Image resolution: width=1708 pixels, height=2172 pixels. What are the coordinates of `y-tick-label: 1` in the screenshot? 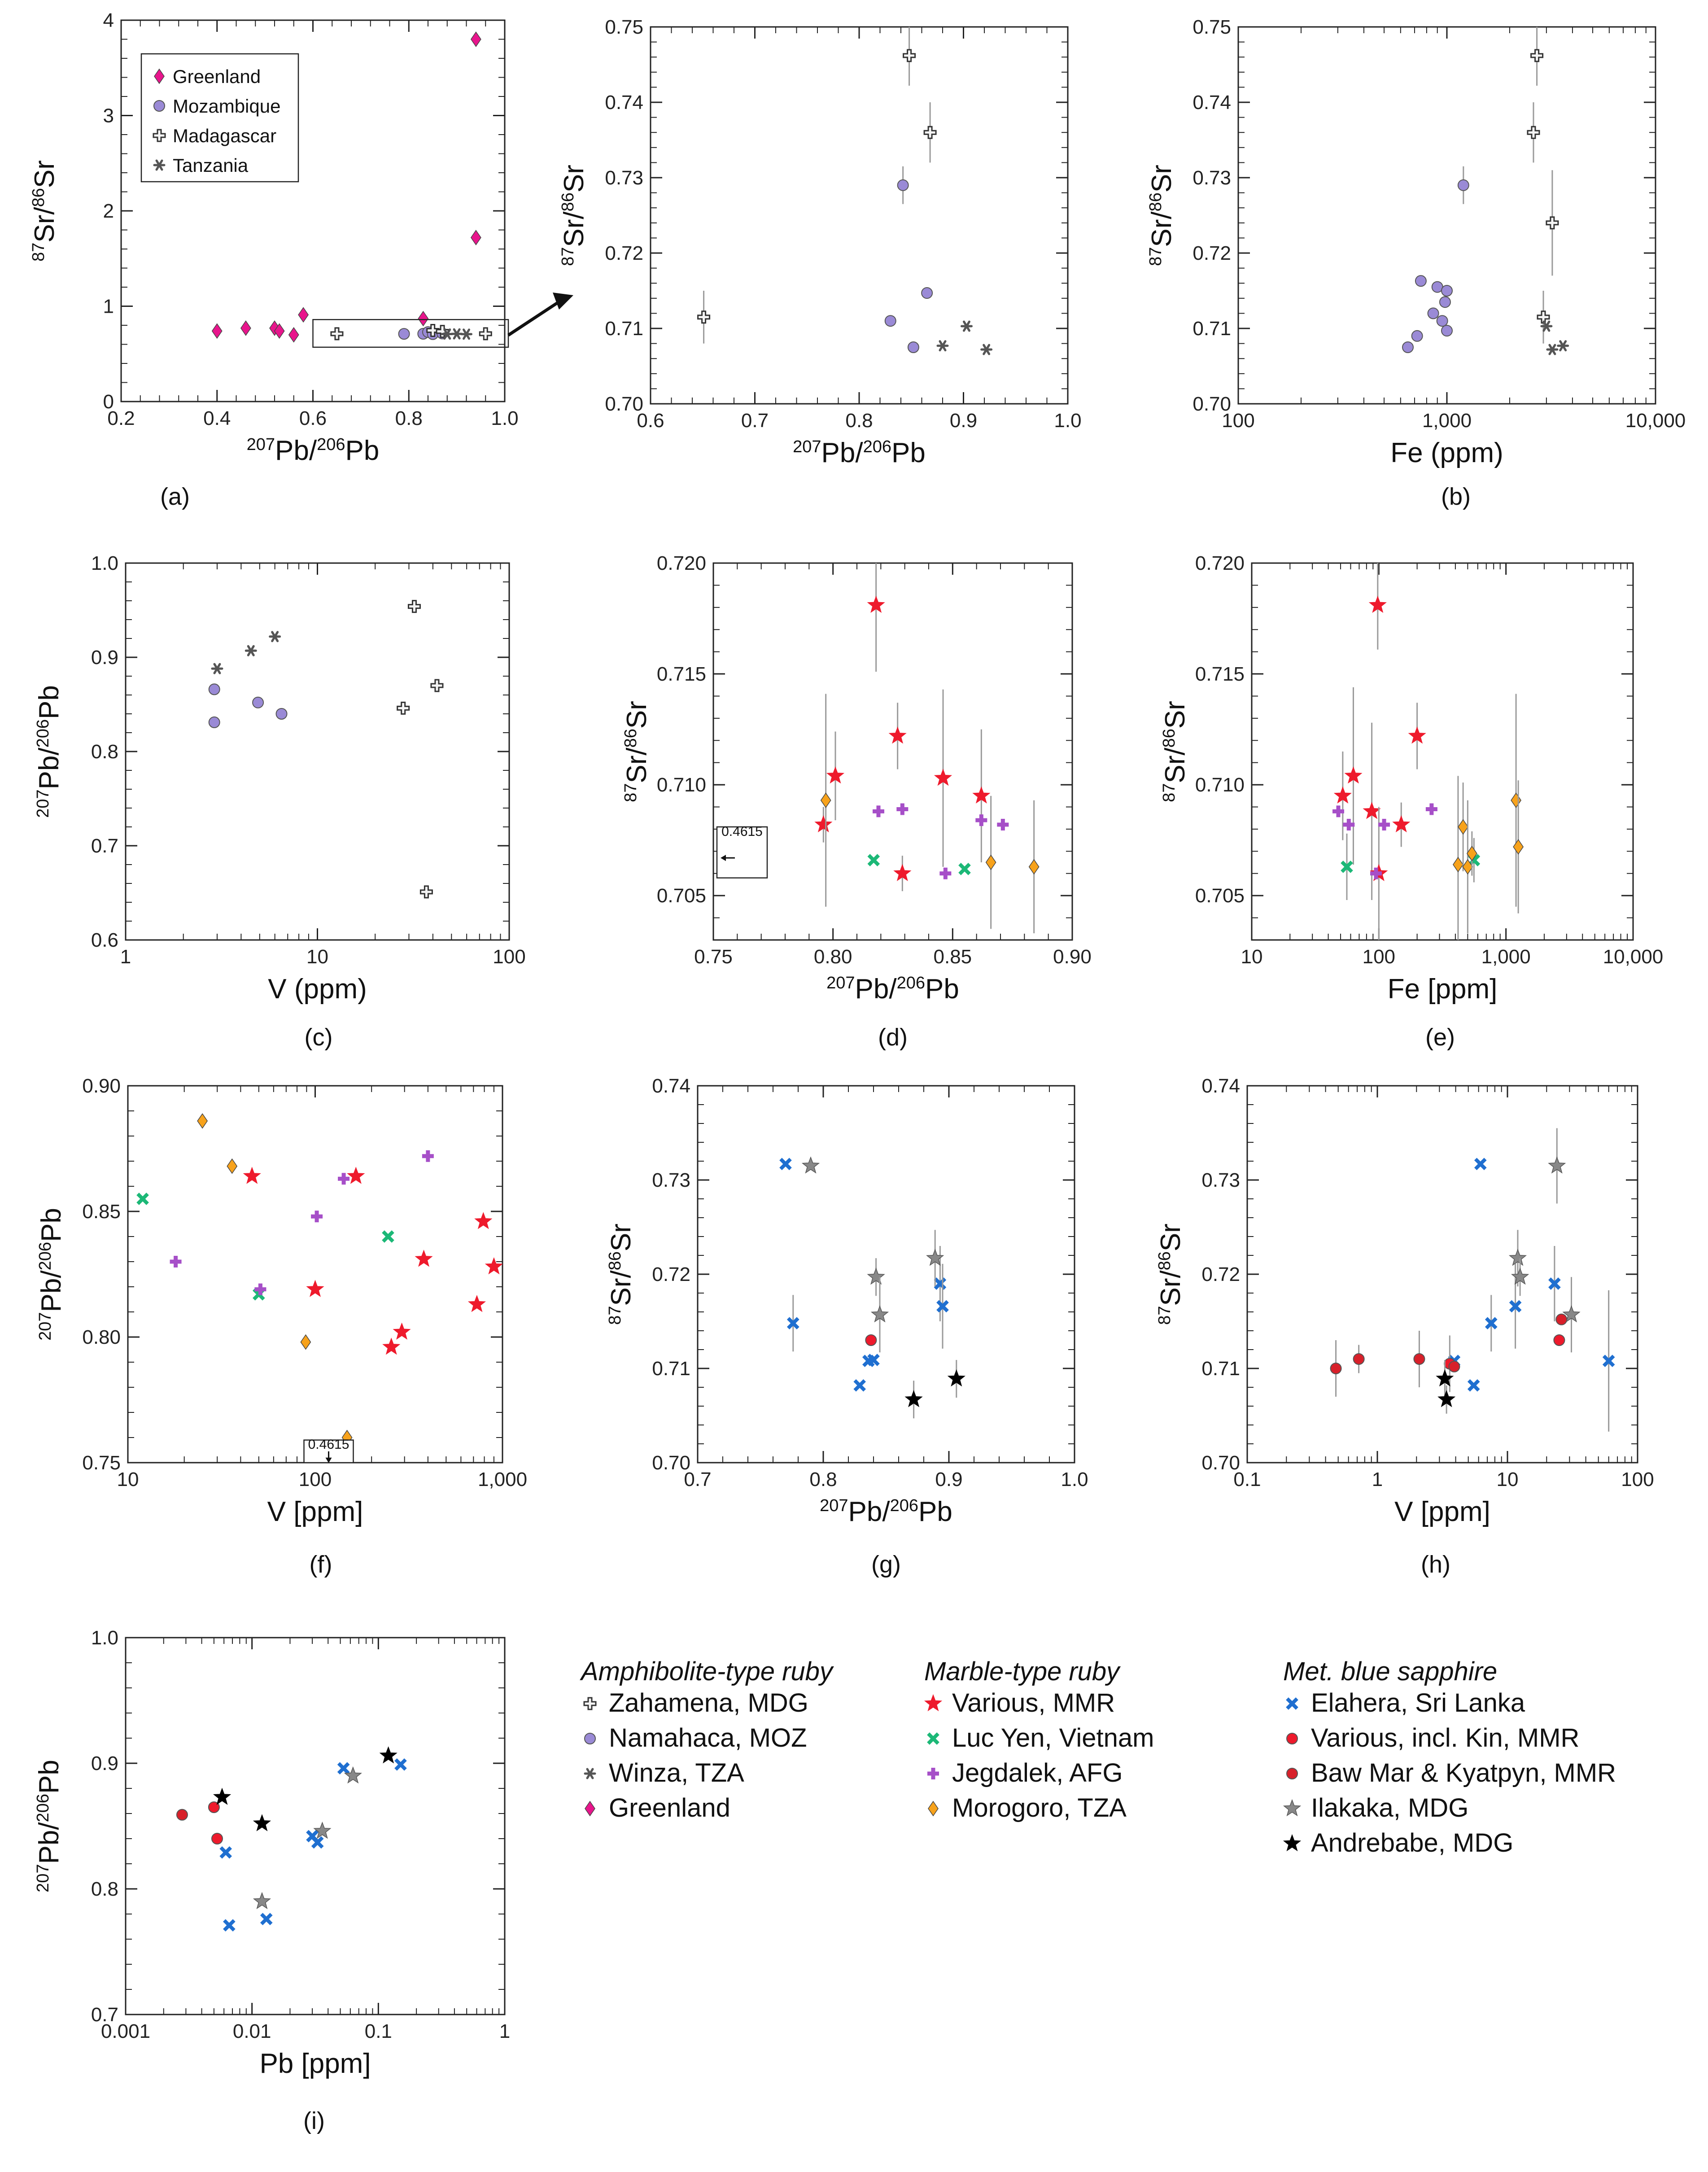 It's located at (108, 307).